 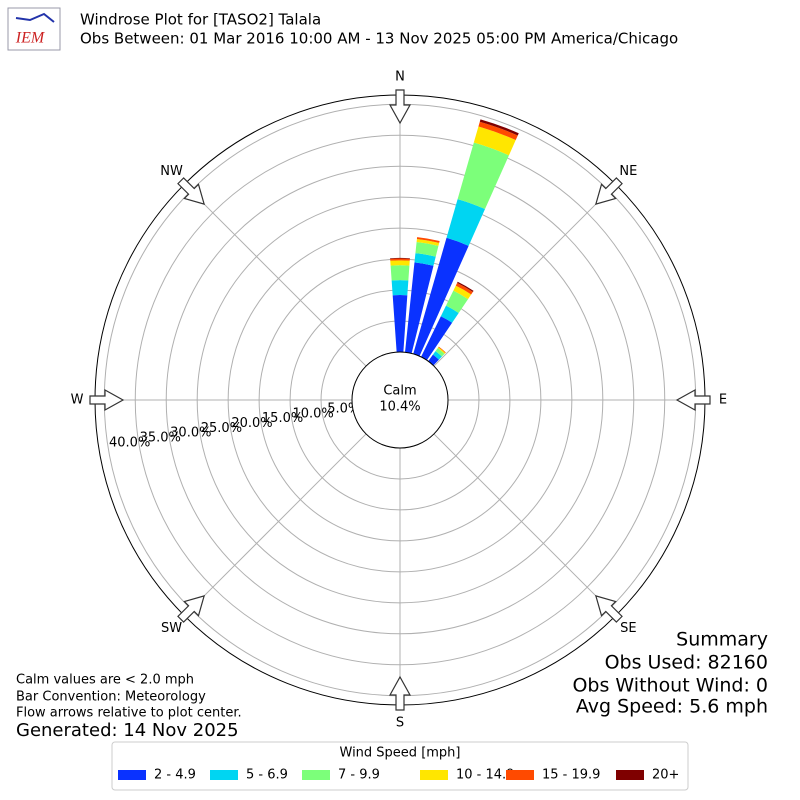 What do you see at coordinates (485, 775) in the screenshot?
I see `legend-label: 10 - 14.9` at bounding box center [485, 775].